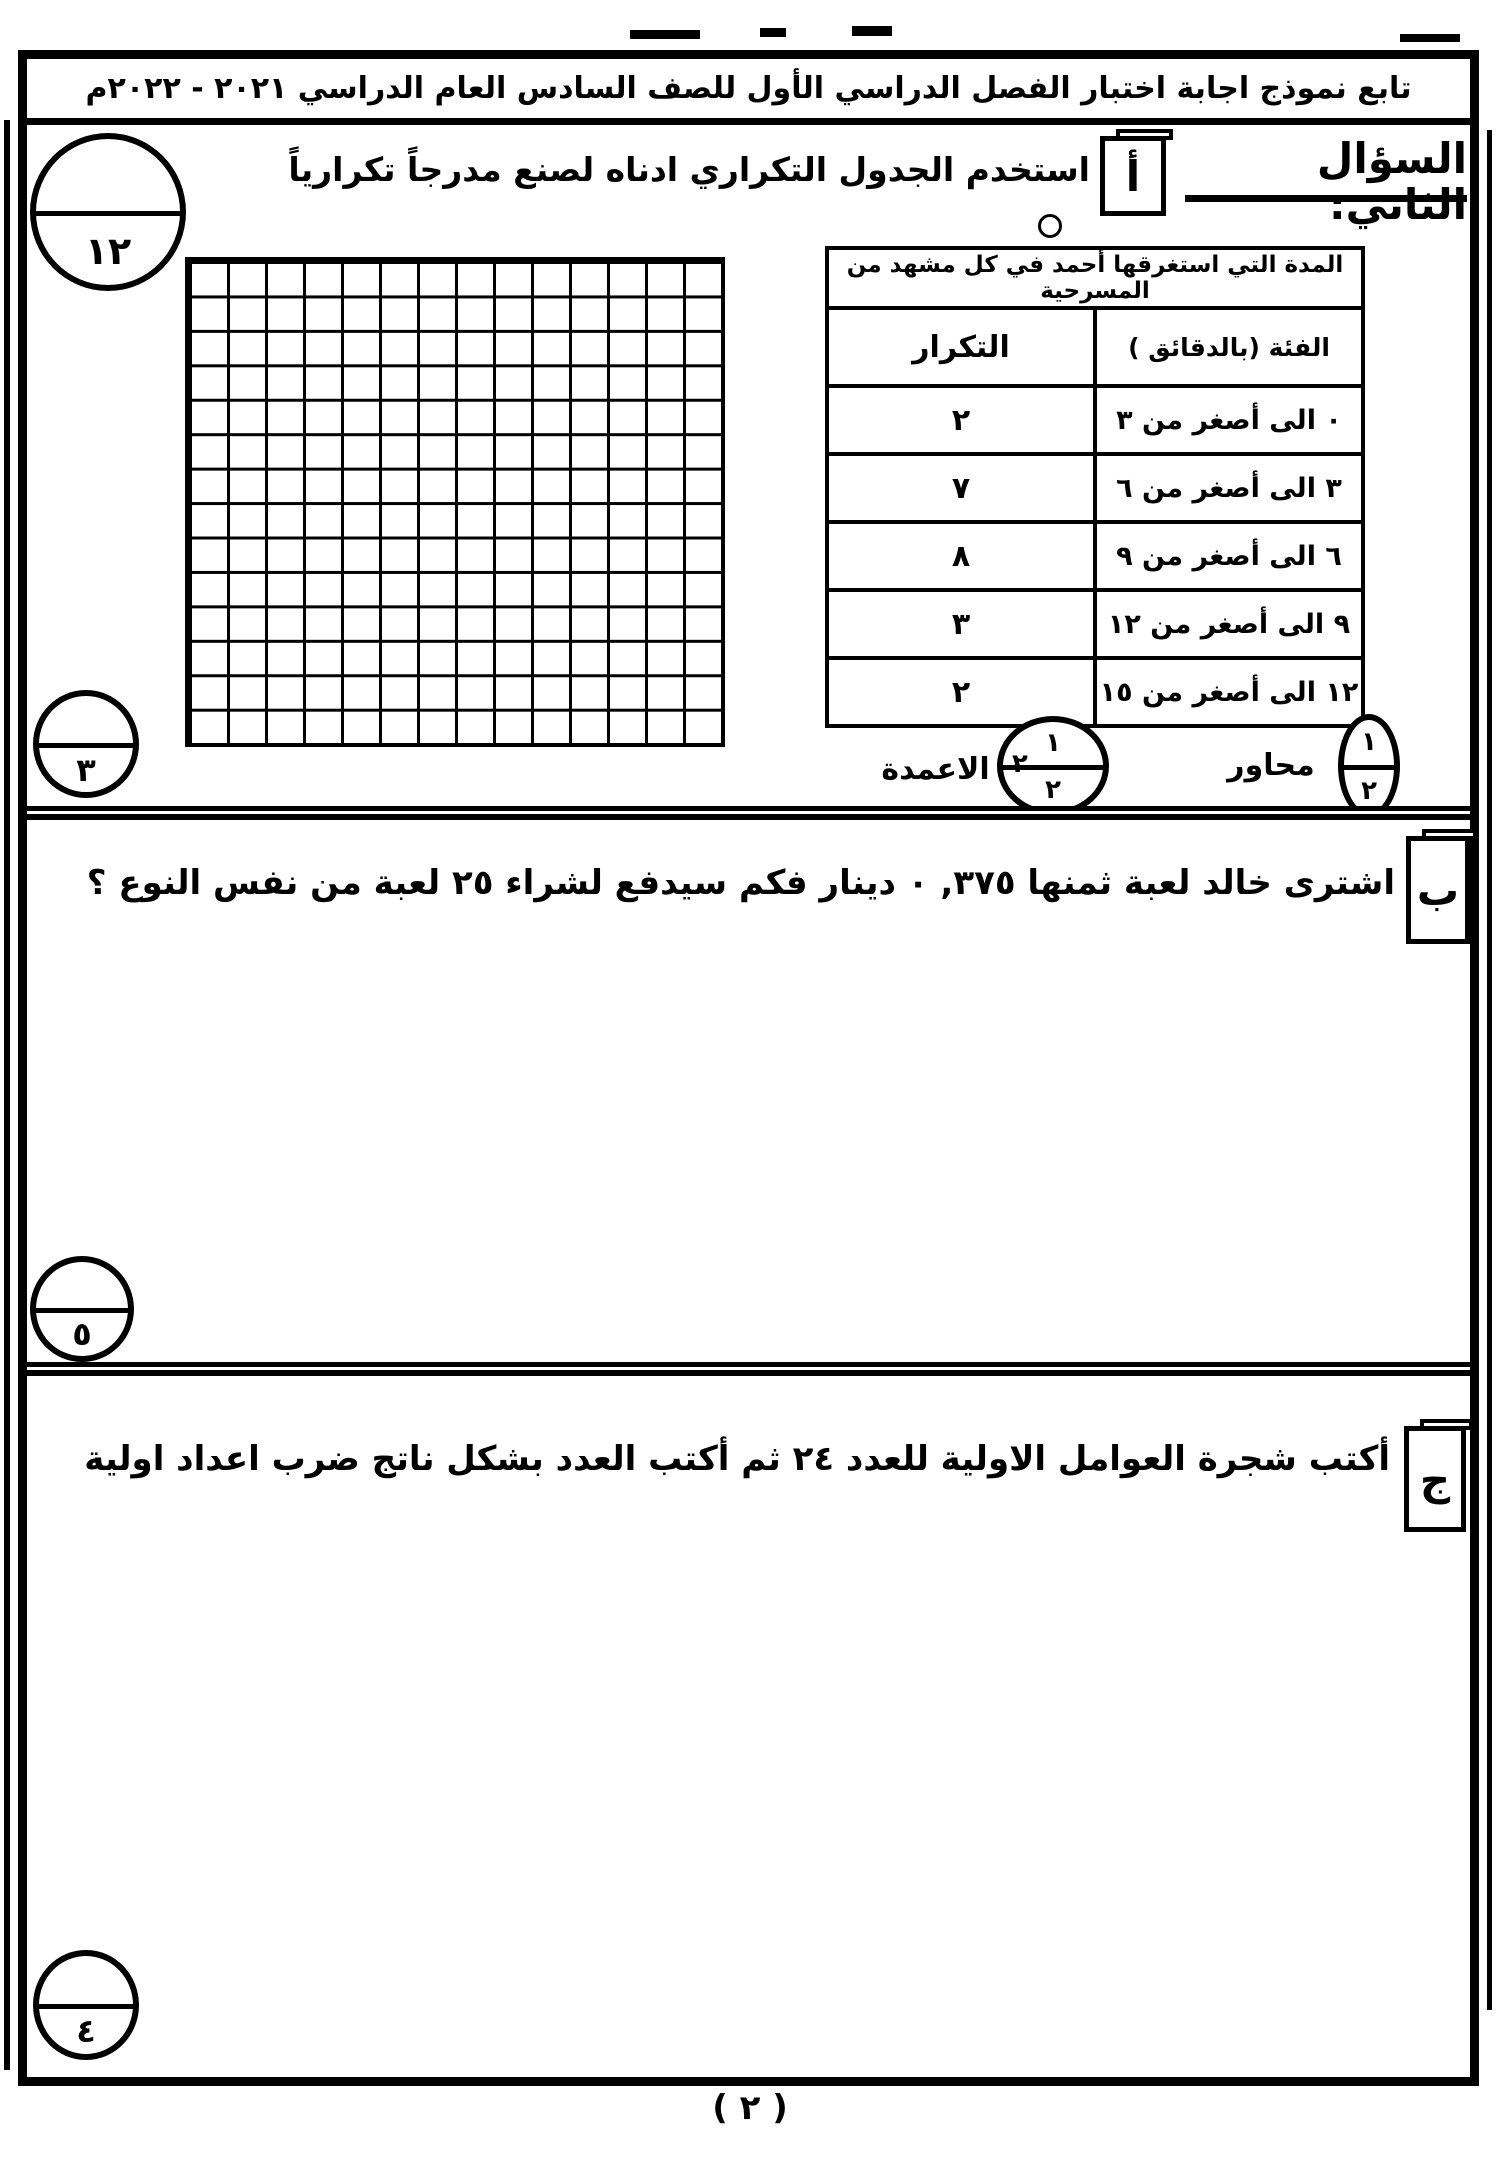 Image resolution: width=1500 pixels, height=2167 pixels. Describe the element at coordinates (961, 420) in the screenshot. I see `frequency-cell: ٢` at that location.